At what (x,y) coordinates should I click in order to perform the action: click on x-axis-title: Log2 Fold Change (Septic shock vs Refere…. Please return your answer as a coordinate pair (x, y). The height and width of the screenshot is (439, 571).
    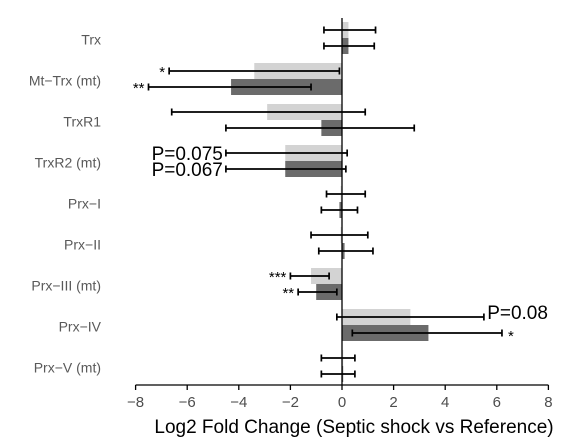
    Looking at the image, I should click on (353, 427).